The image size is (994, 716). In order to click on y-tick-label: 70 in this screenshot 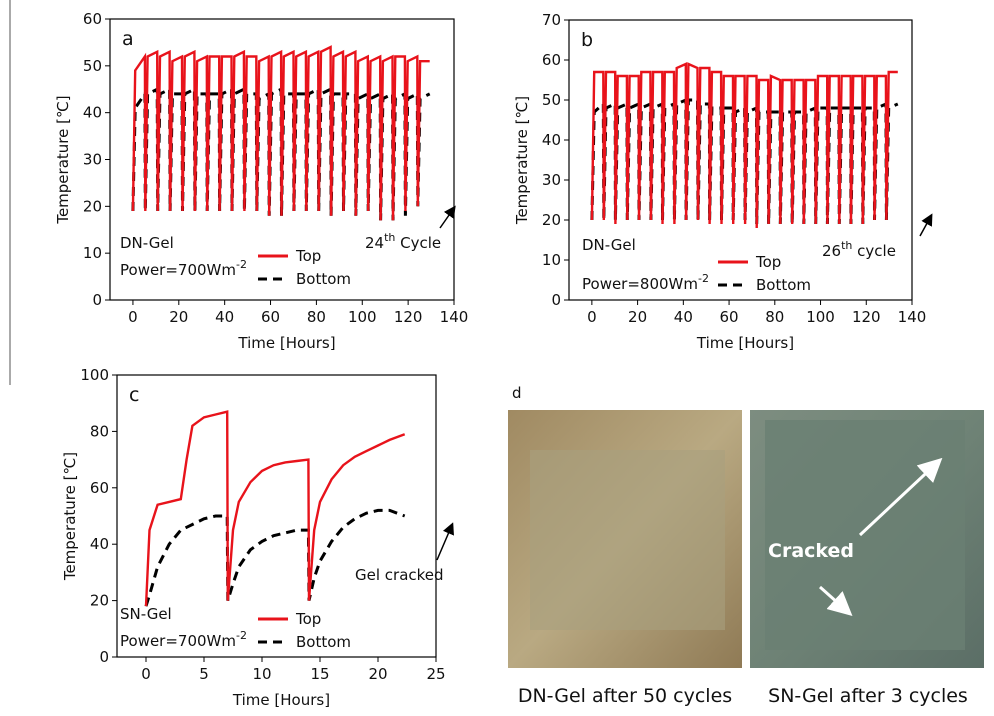, I will do `click(551, 20)`.